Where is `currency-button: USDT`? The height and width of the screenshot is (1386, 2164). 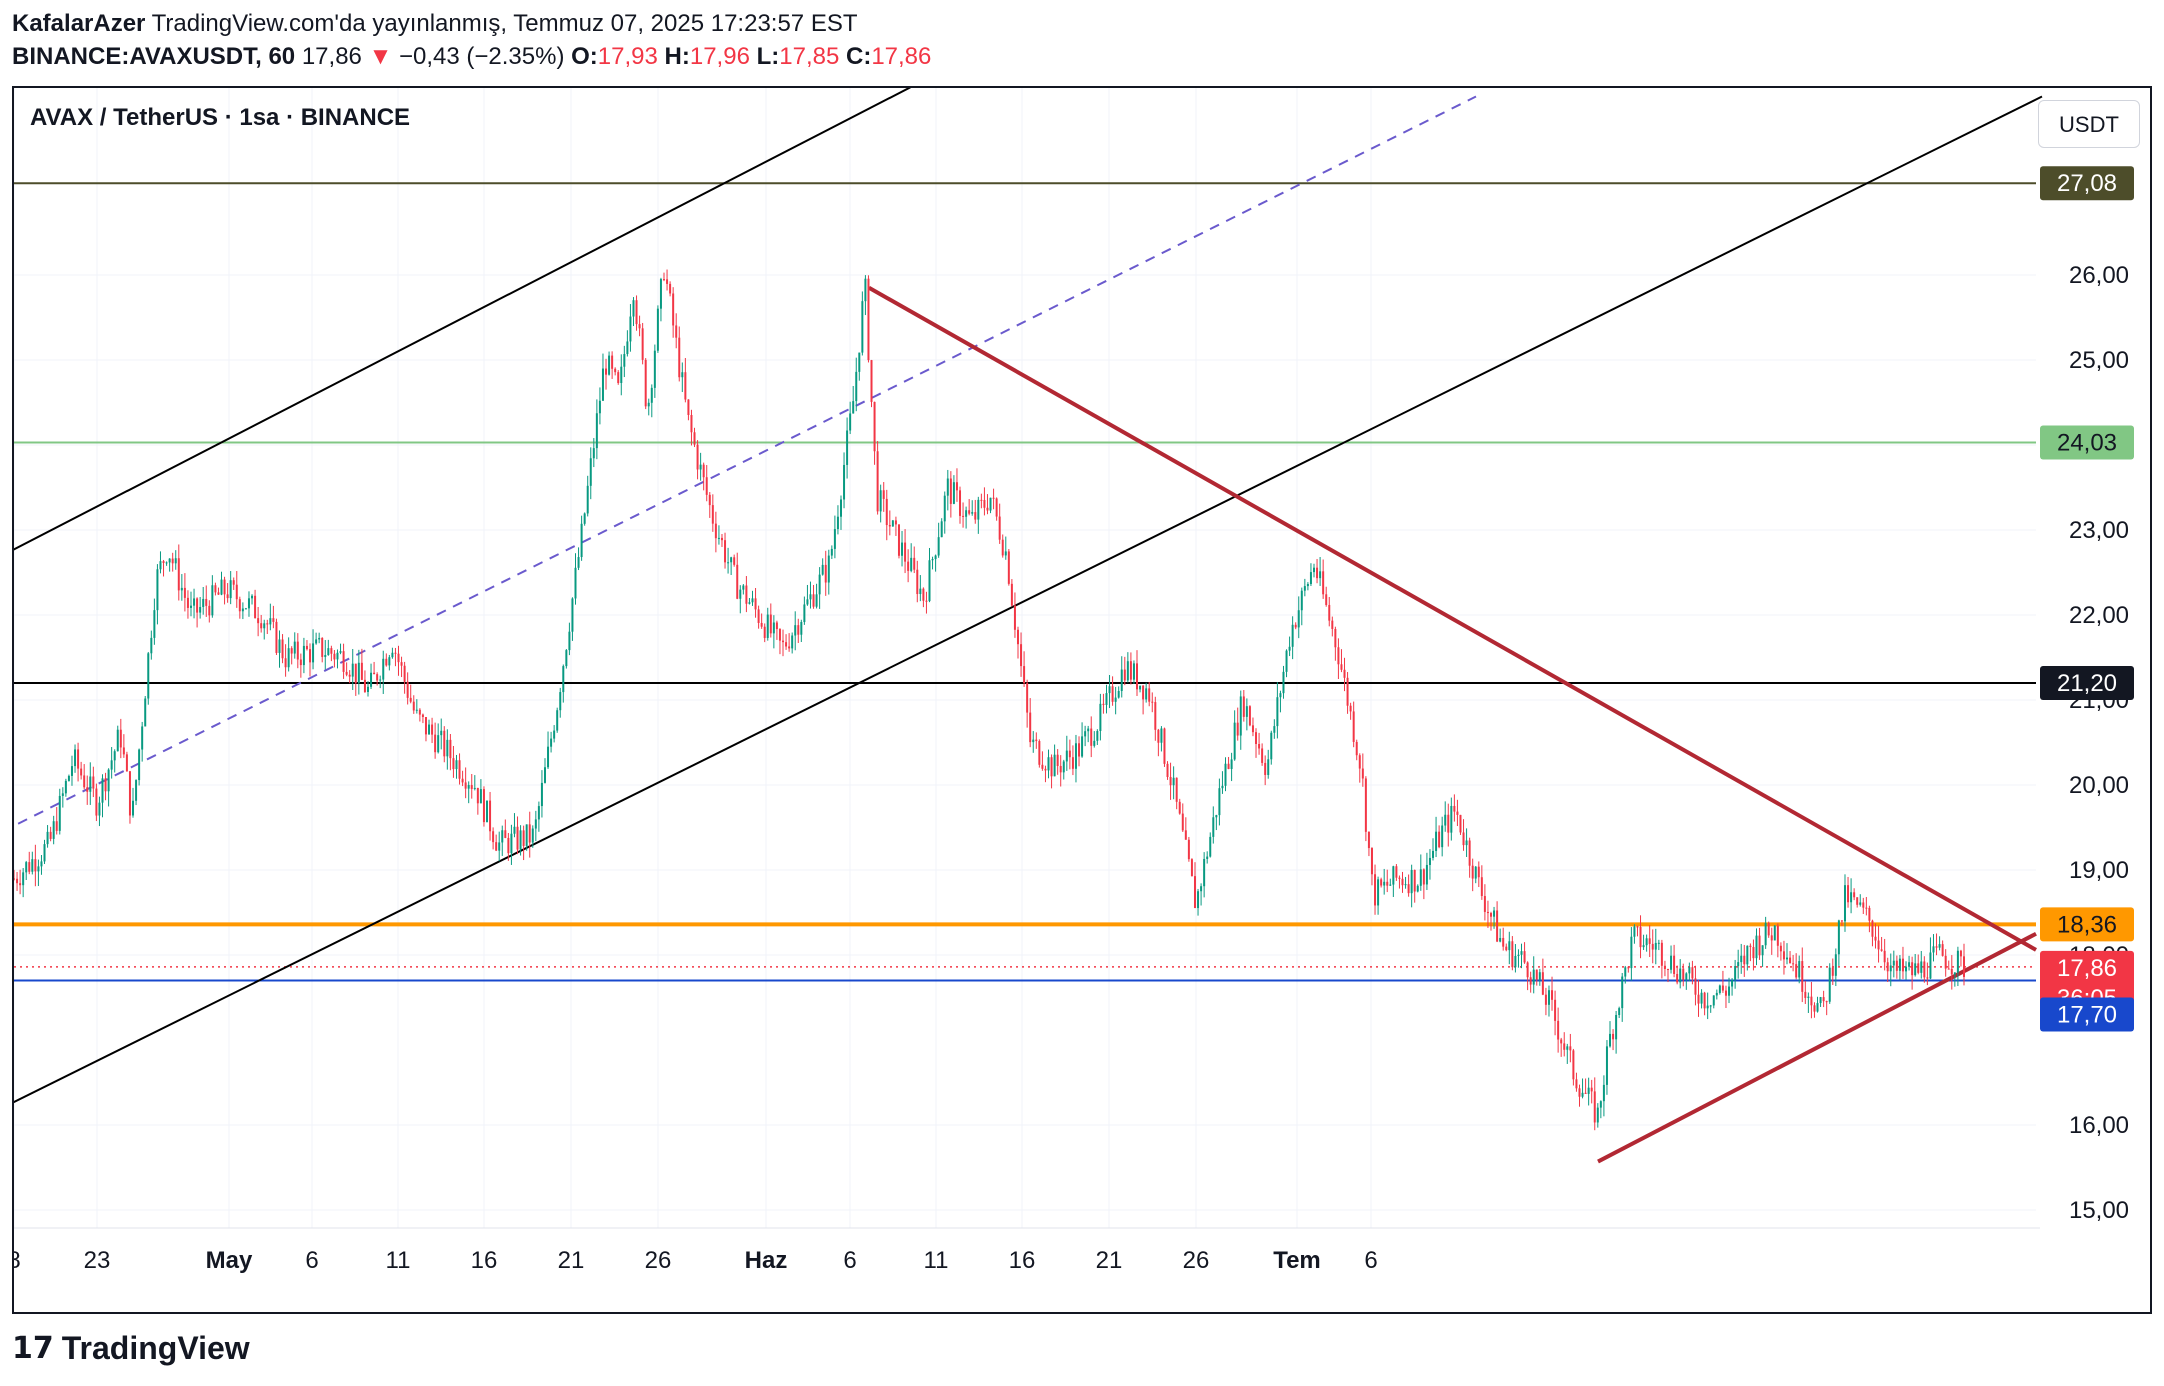 currency-button: USDT is located at coordinates (2089, 124).